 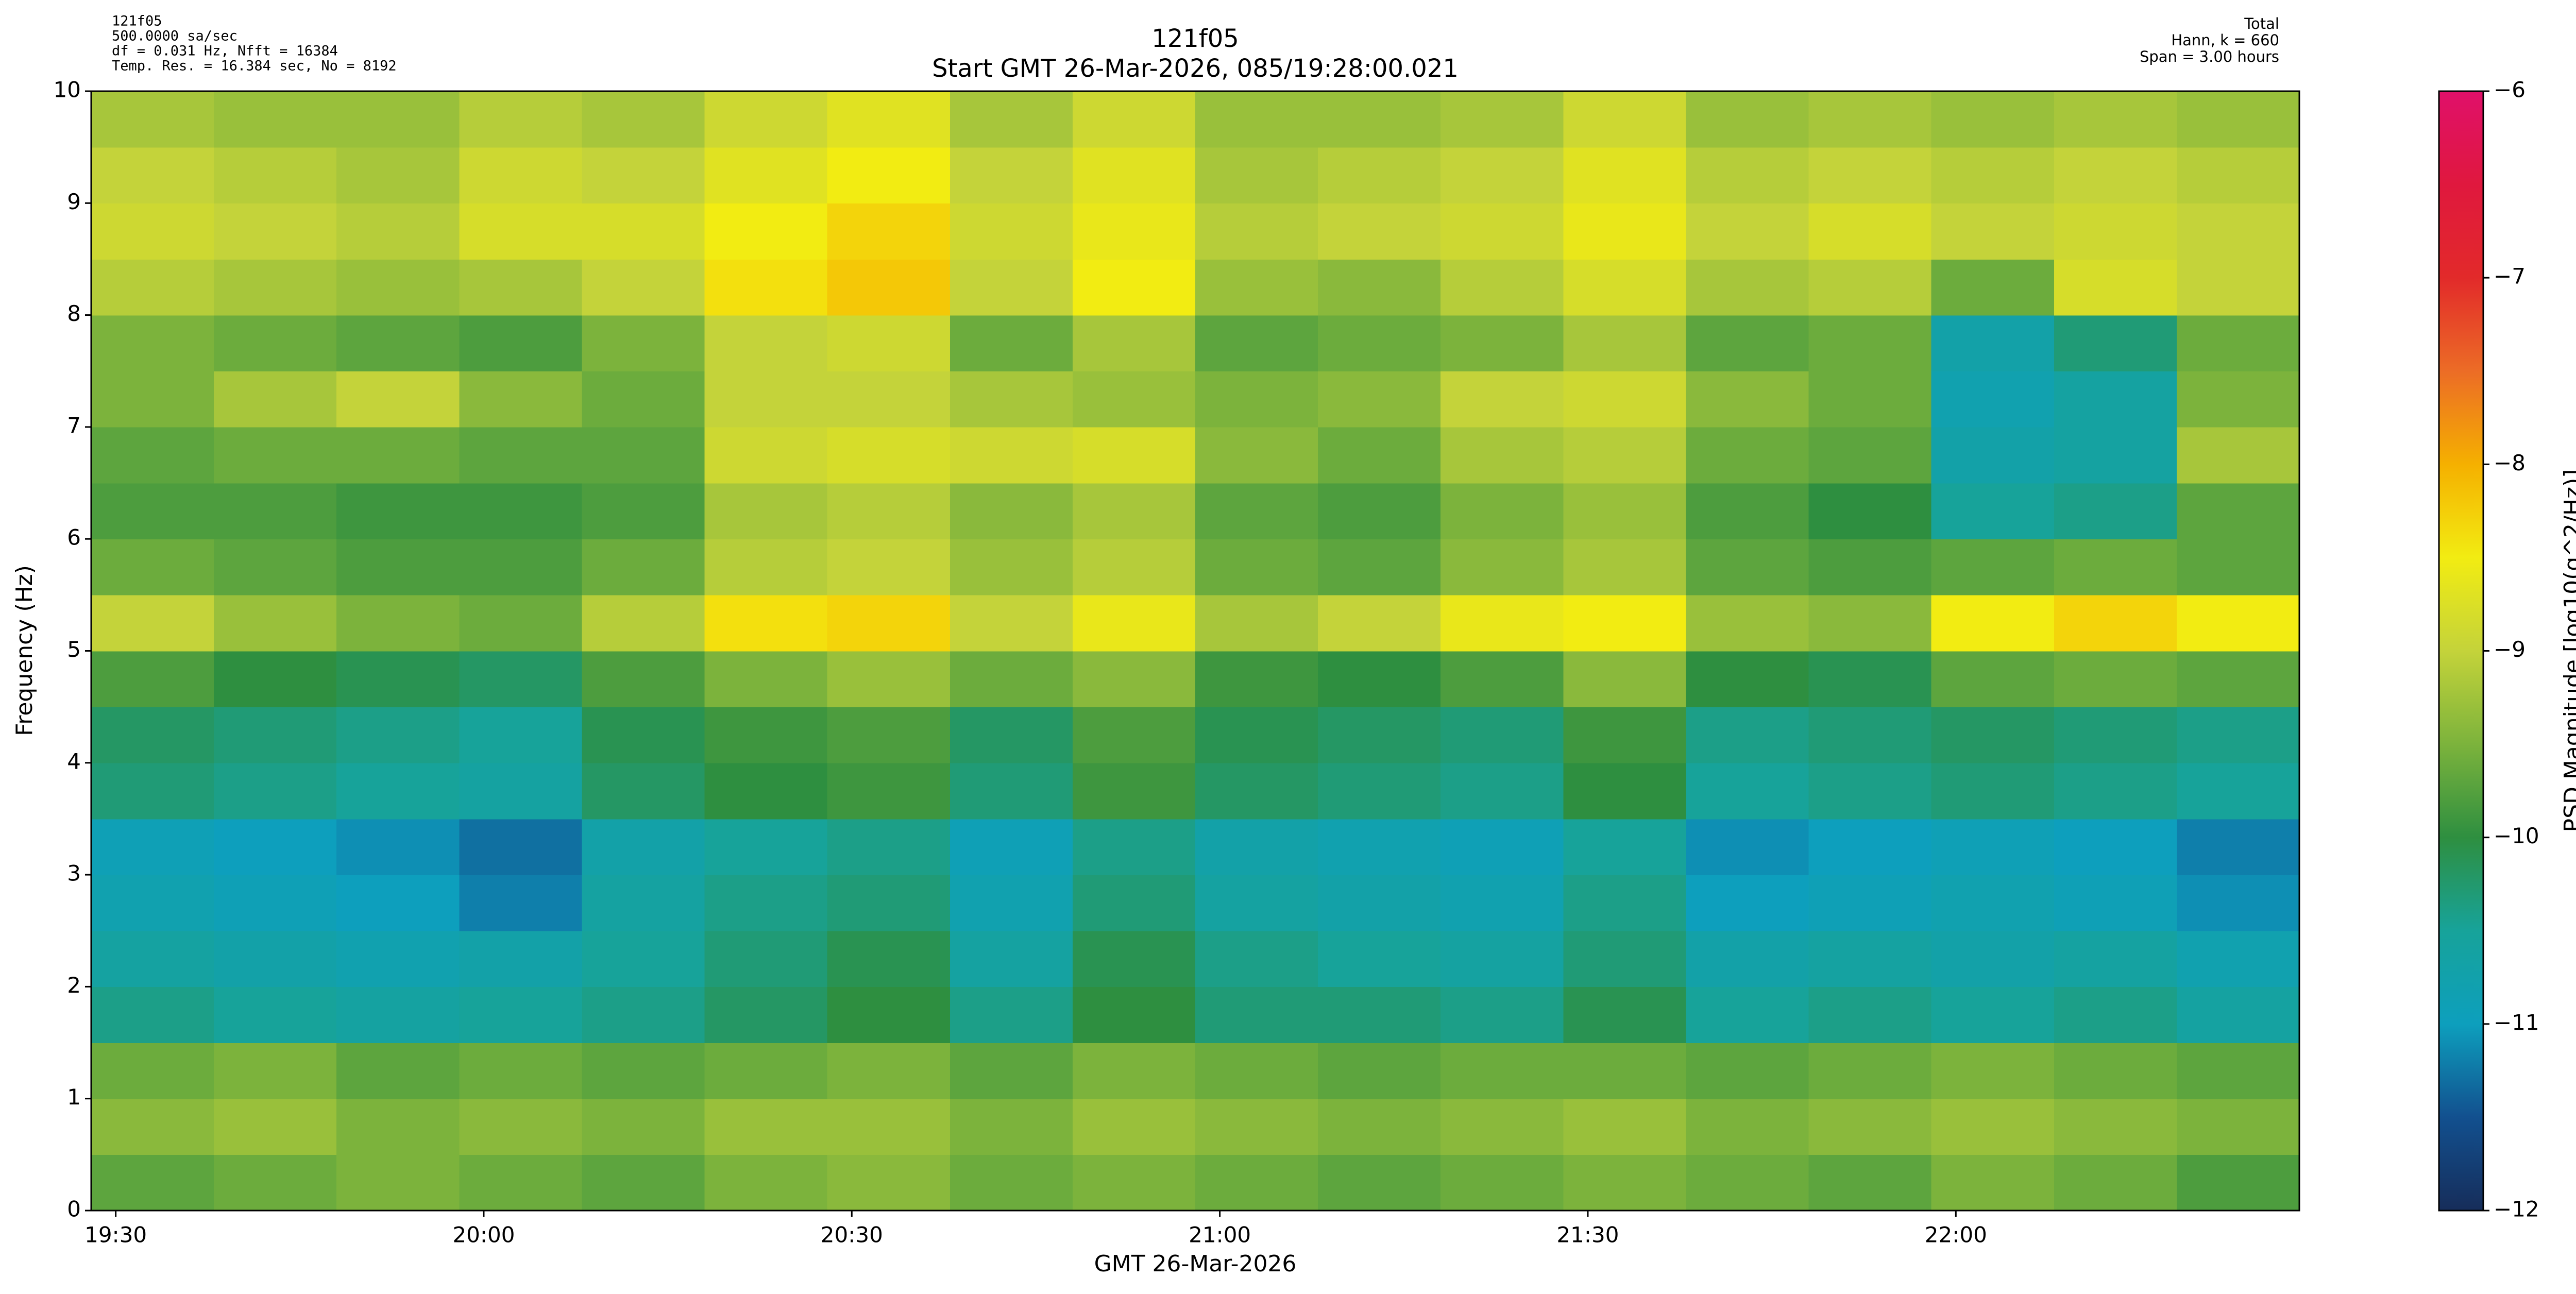 I want to click on x-axis-label: GMT 26-Mar-2026, so click(x=1195, y=1264).